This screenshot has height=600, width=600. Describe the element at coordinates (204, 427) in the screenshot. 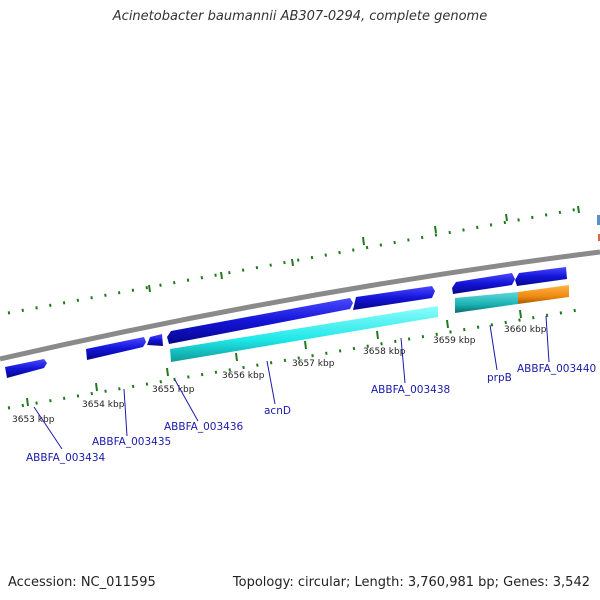

I see `gene-label-ABBFA_003436: ABBFA_003436` at that location.